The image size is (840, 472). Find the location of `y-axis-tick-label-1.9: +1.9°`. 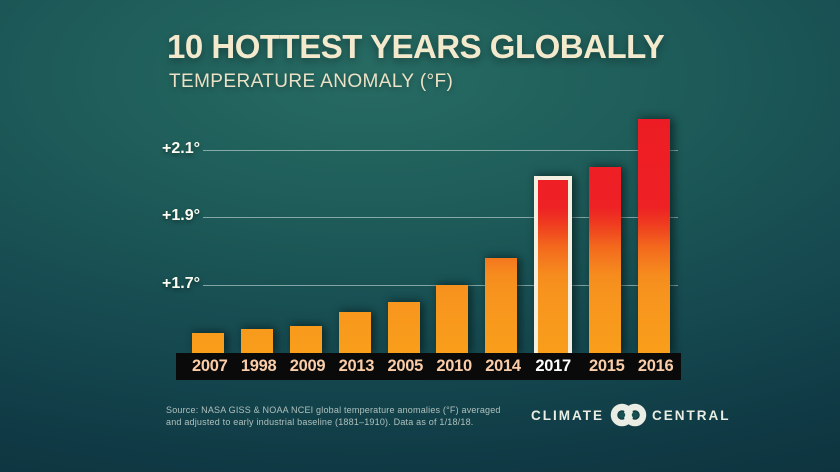

y-axis-tick-label-1.9: +1.9° is located at coordinates (181, 216).